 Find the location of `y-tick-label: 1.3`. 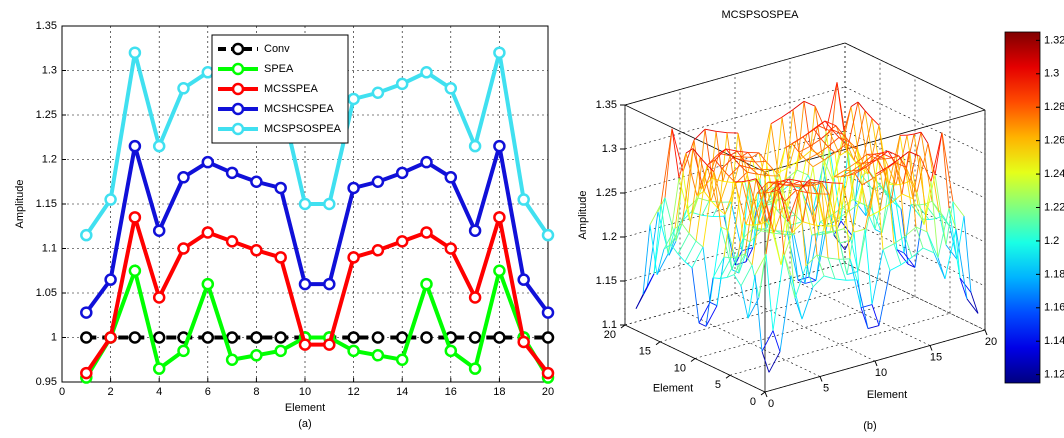

y-tick-label: 1.3 is located at coordinates (49, 70).